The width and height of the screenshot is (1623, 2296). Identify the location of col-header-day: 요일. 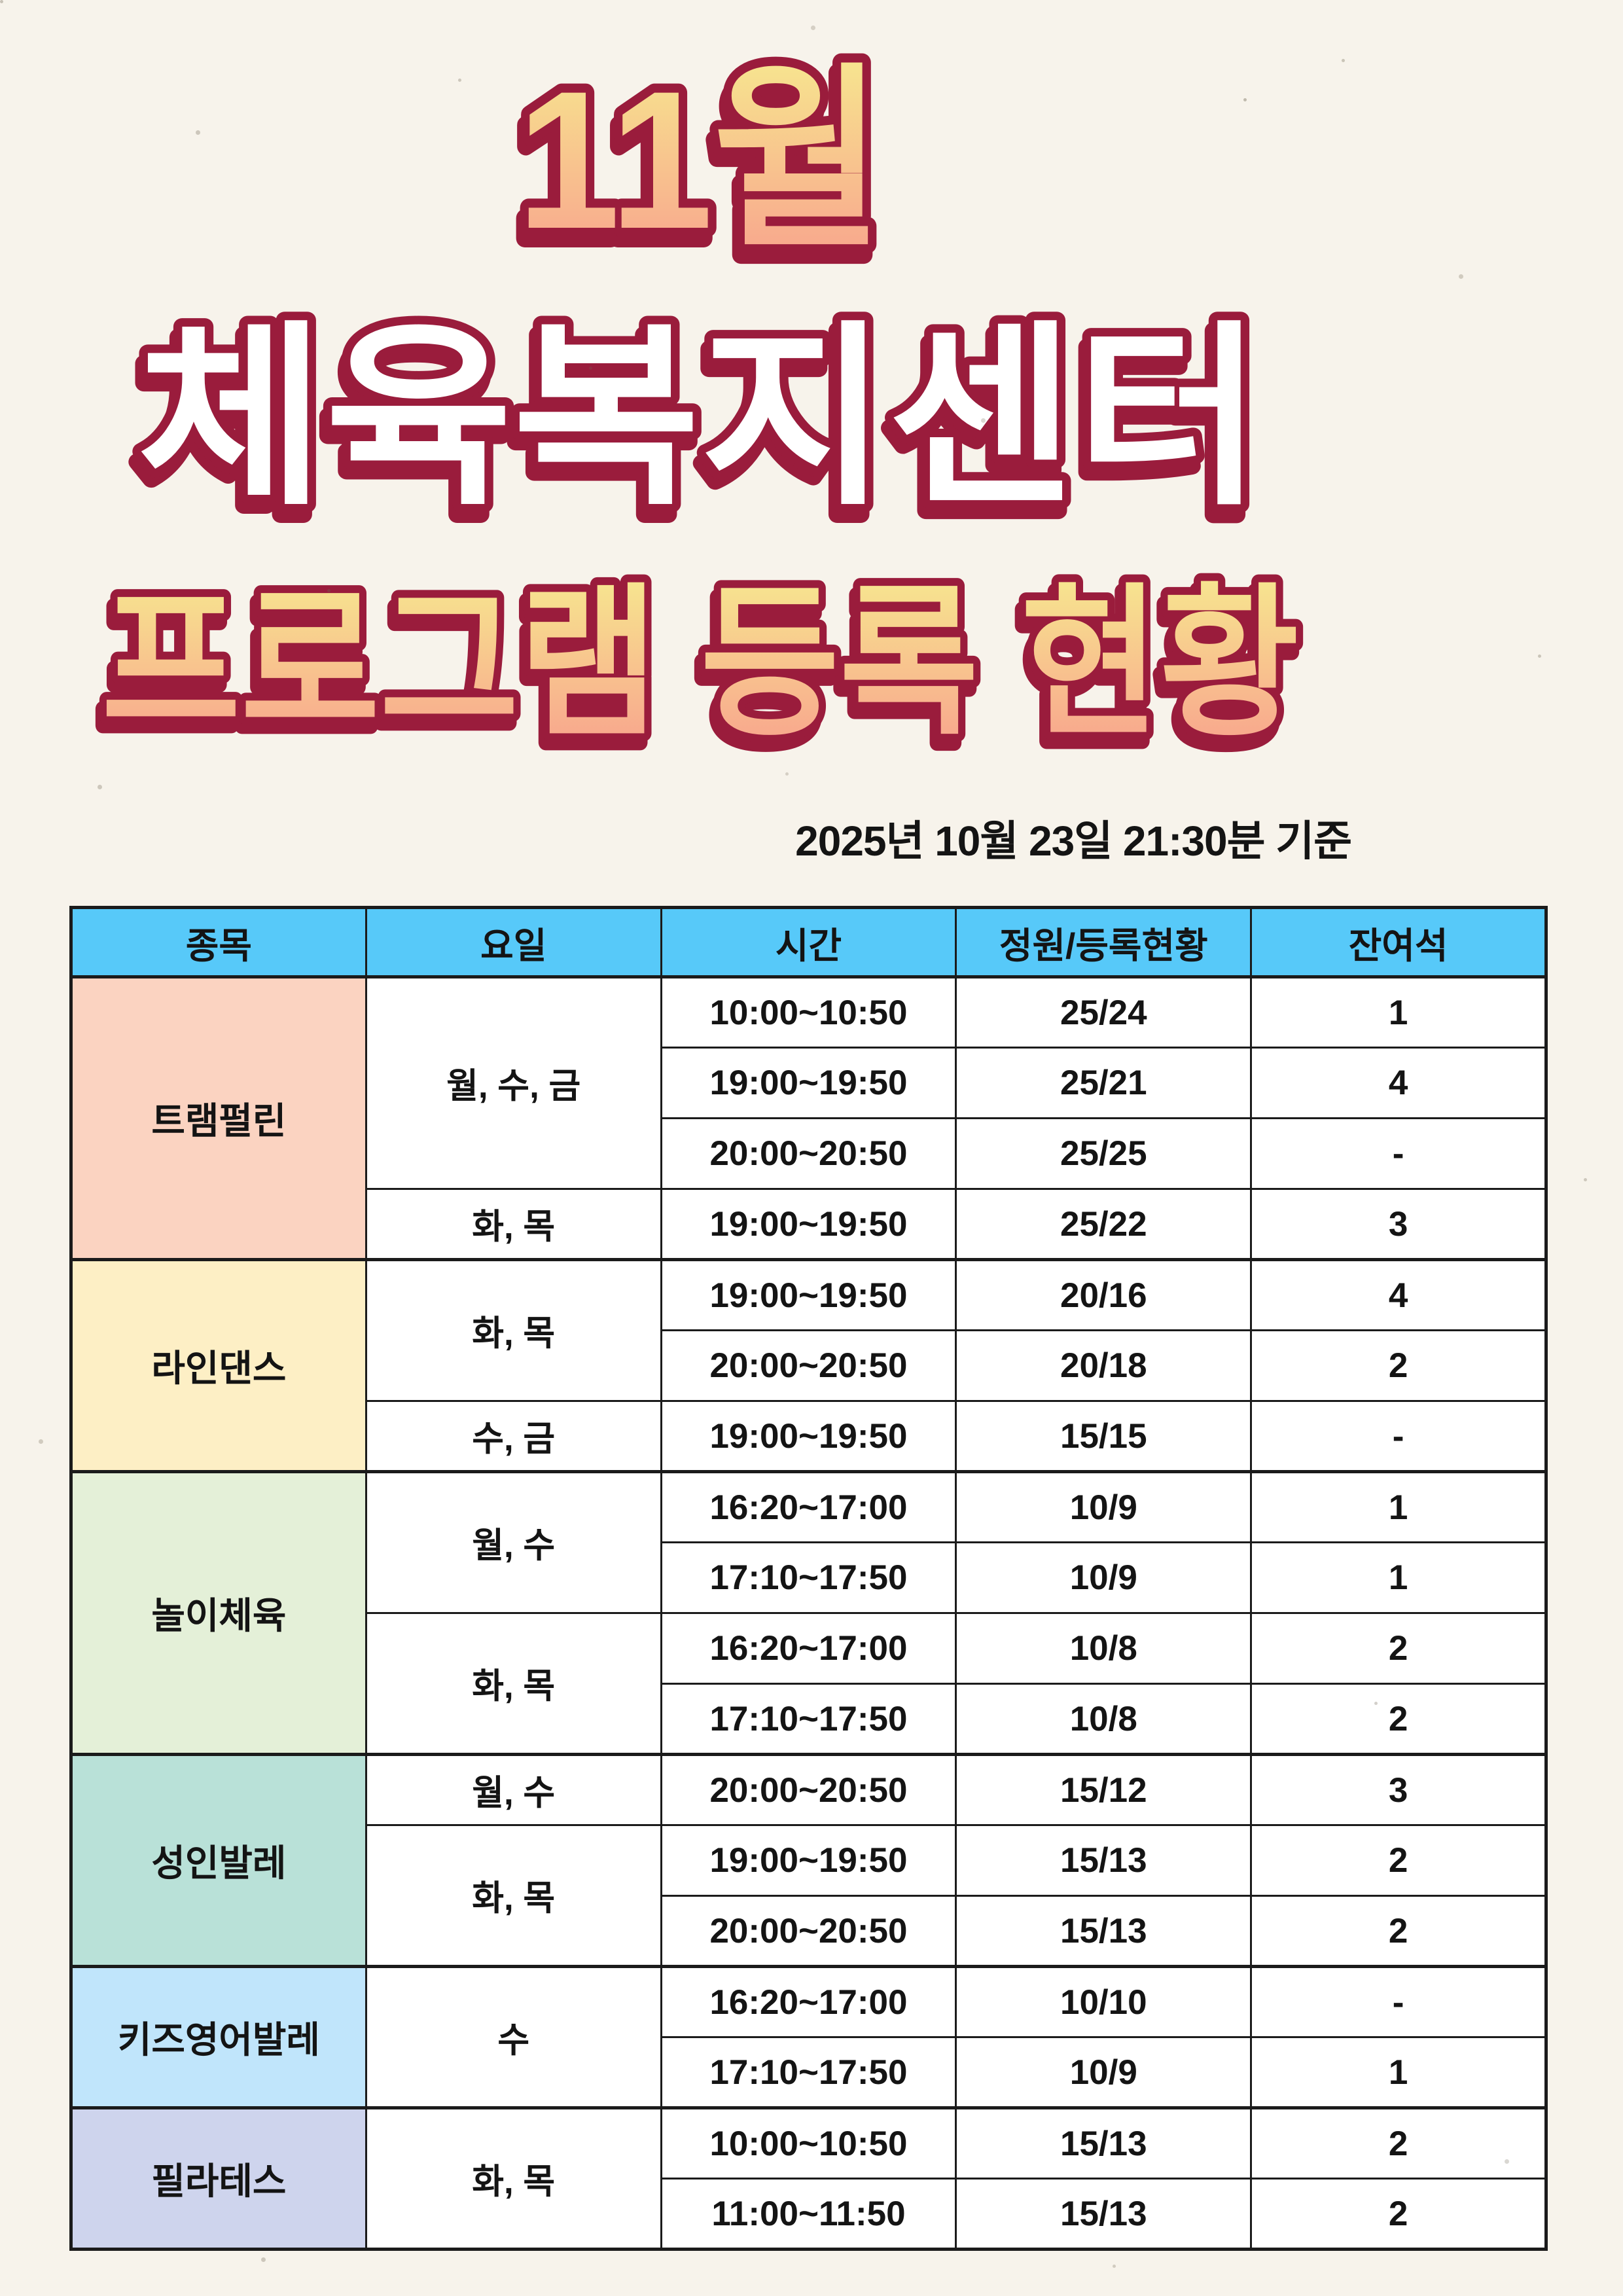
(513, 942).